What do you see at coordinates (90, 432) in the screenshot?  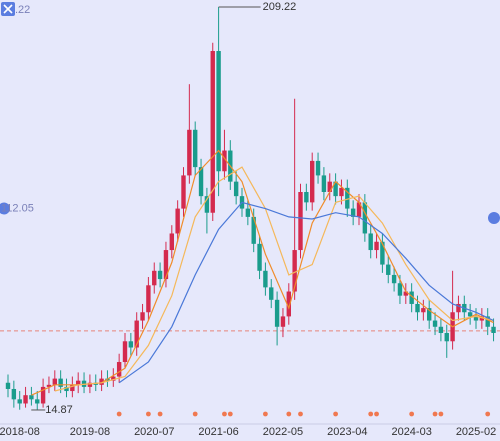 I see `x-tick-label: 2019-08` at bounding box center [90, 432].